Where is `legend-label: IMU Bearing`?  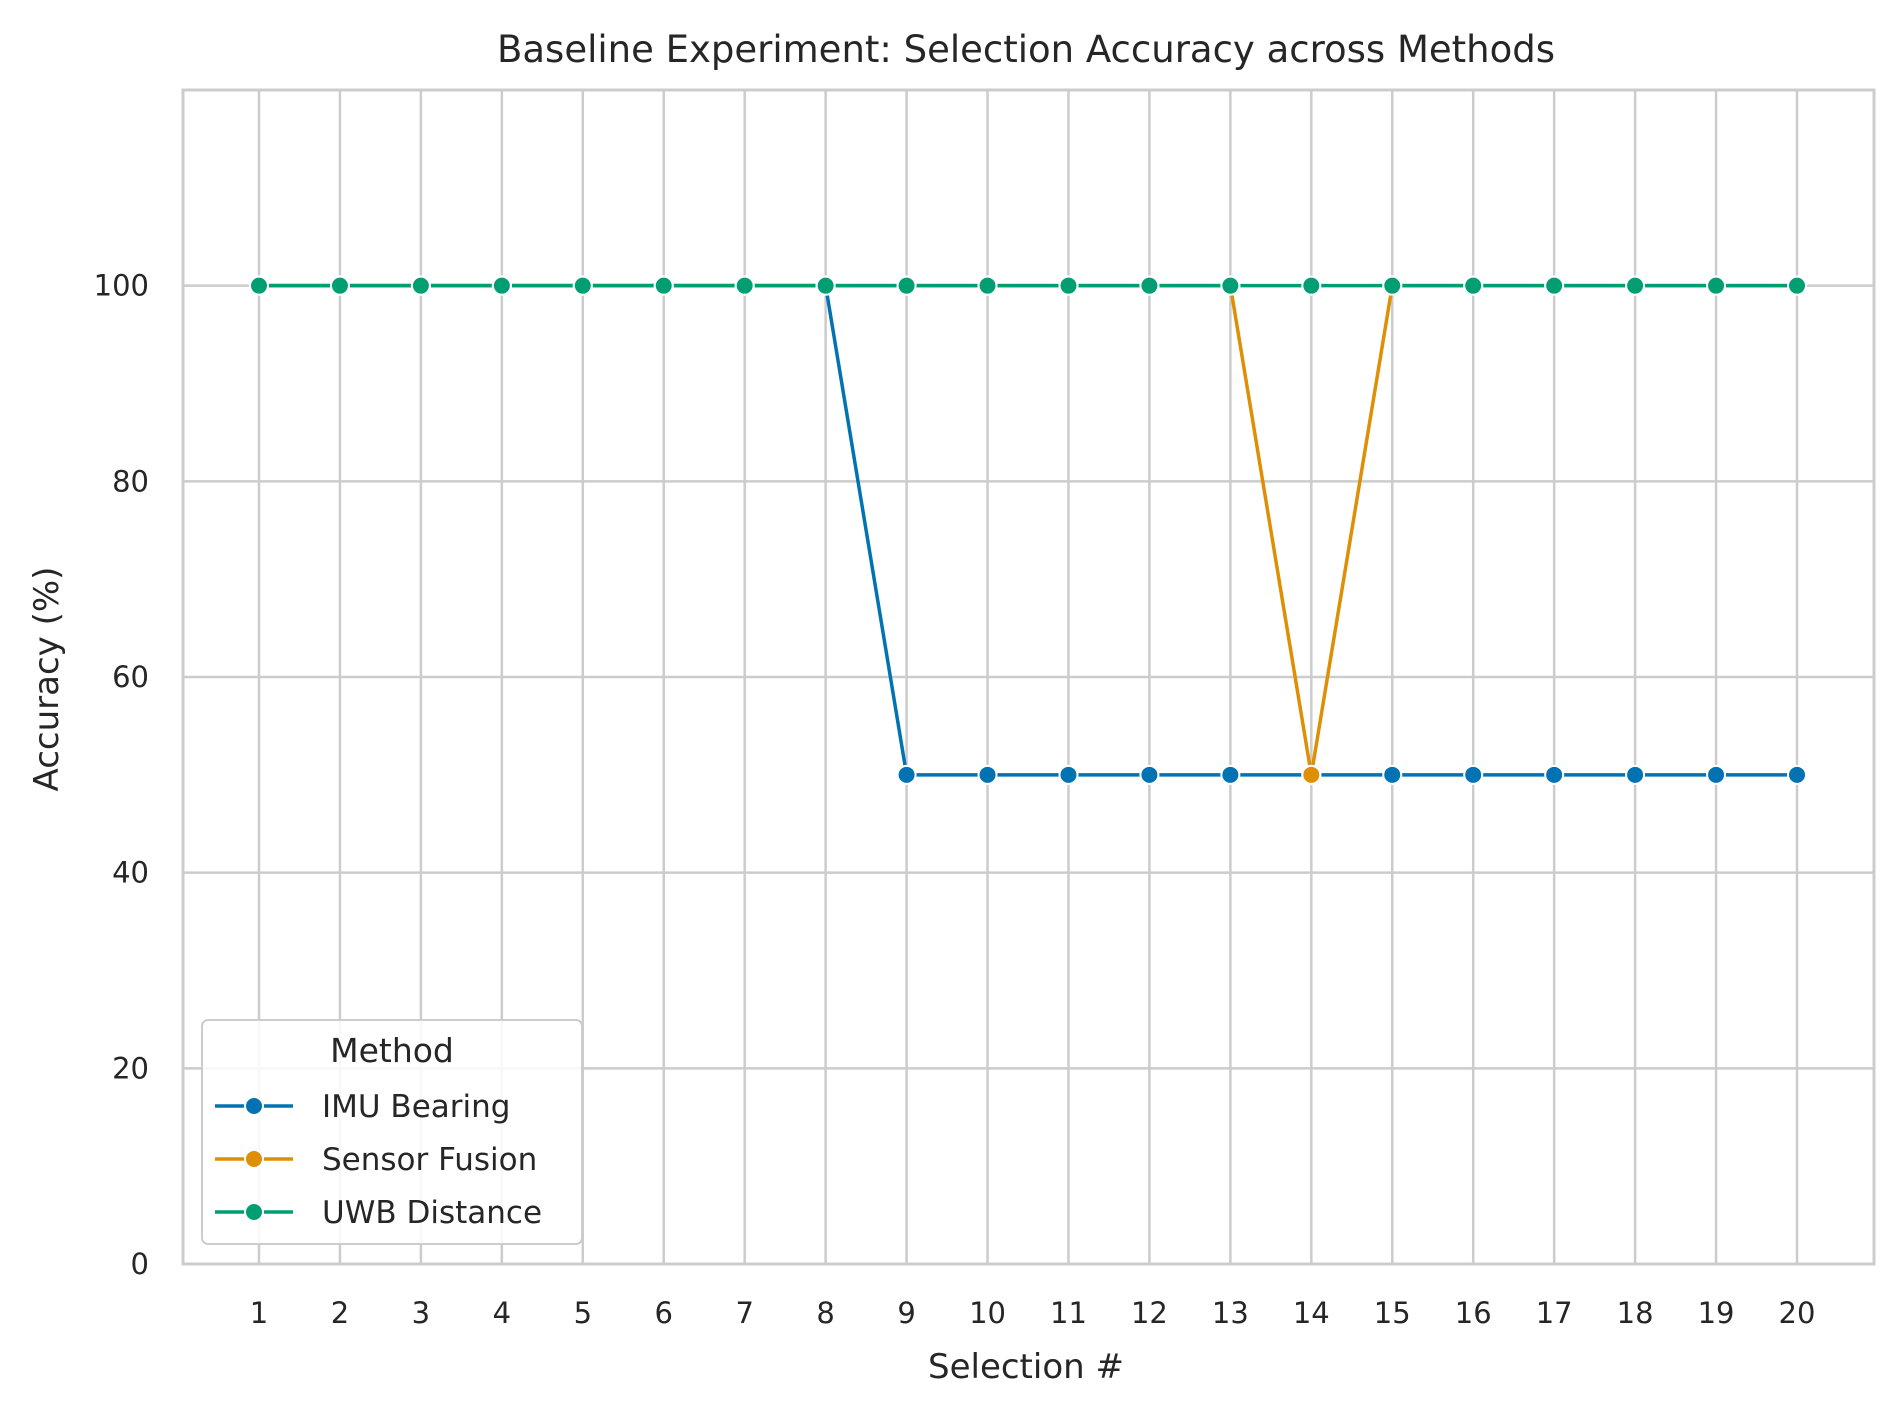 legend-label: IMU Bearing is located at coordinates (416, 1107).